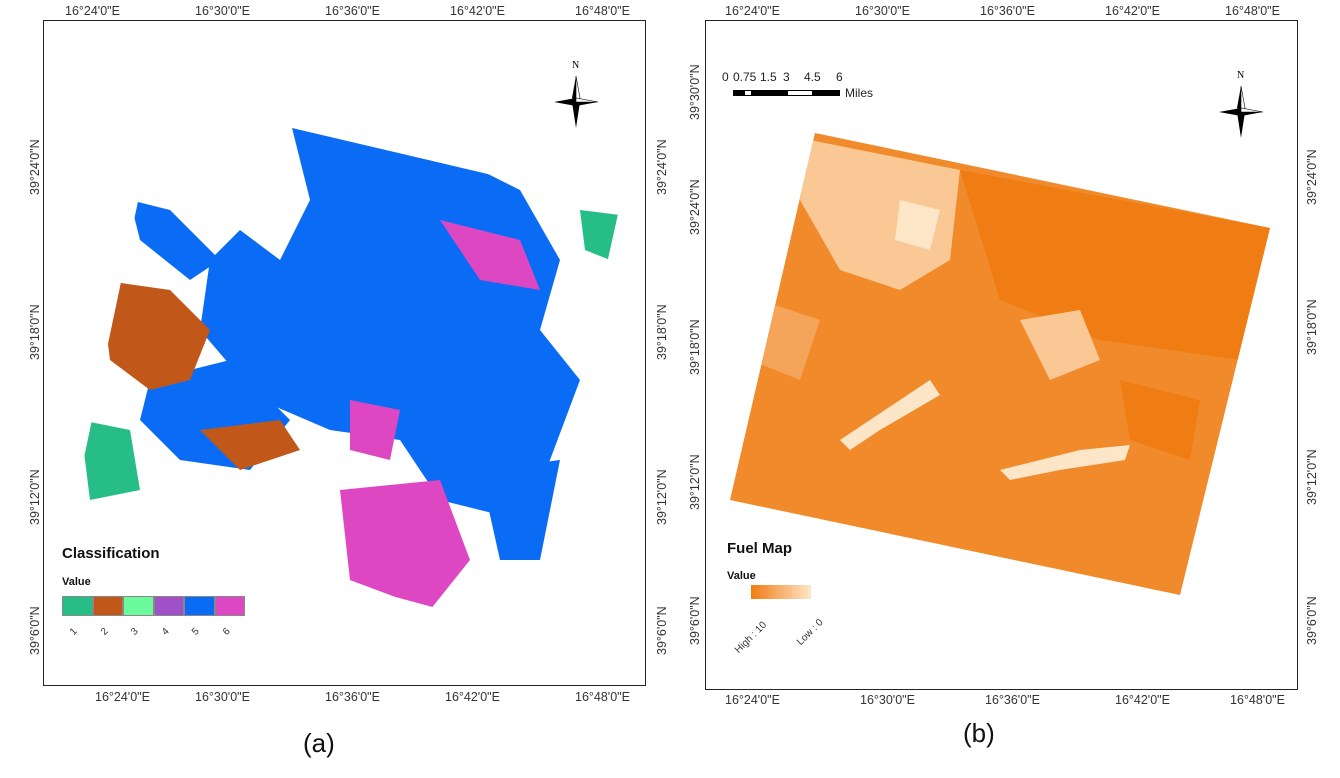  I want to click on scale-bar-label: 6, so click(839, 77).